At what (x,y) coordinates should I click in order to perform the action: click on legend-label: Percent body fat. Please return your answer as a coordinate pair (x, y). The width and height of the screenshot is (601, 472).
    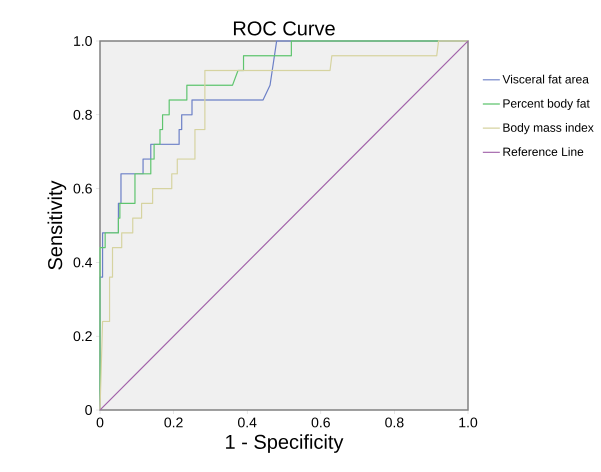
    Looking at the image, I should click on (546, 104).